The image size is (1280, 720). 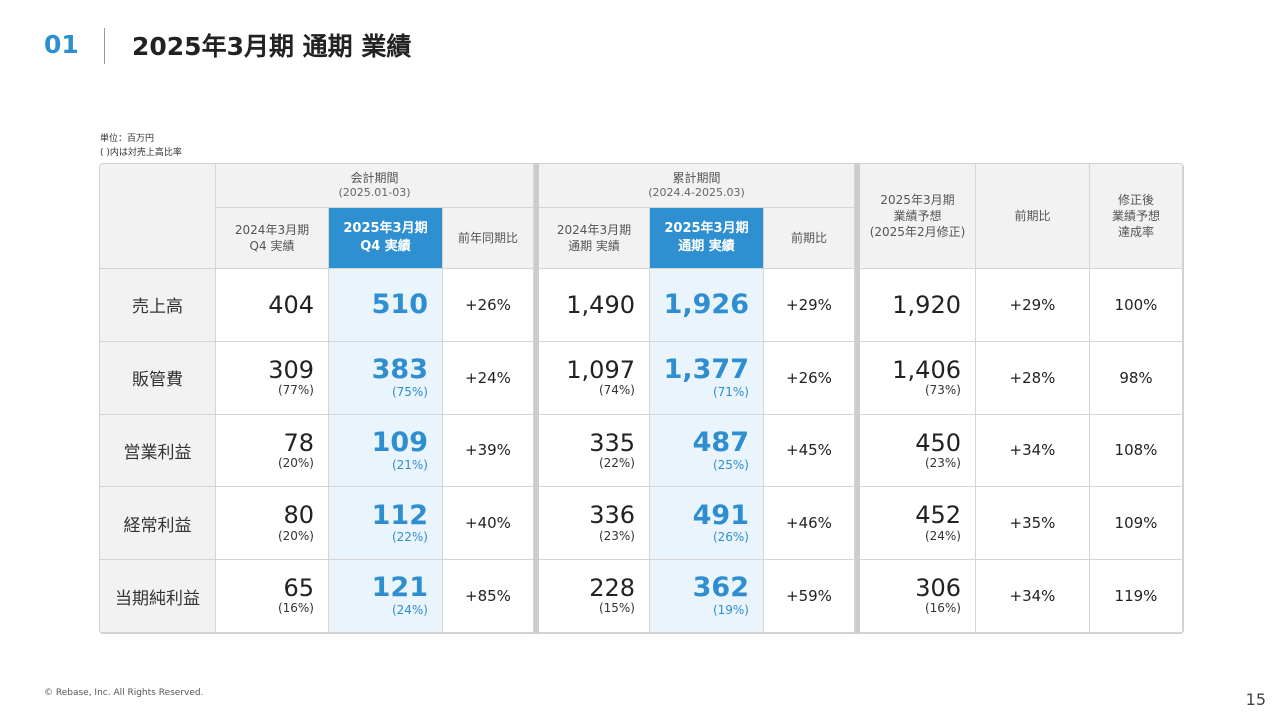 What do you see at coordinates (720, 588) in the screenshot?
I see `cell-value: 362` at bounding box center [720, 588].